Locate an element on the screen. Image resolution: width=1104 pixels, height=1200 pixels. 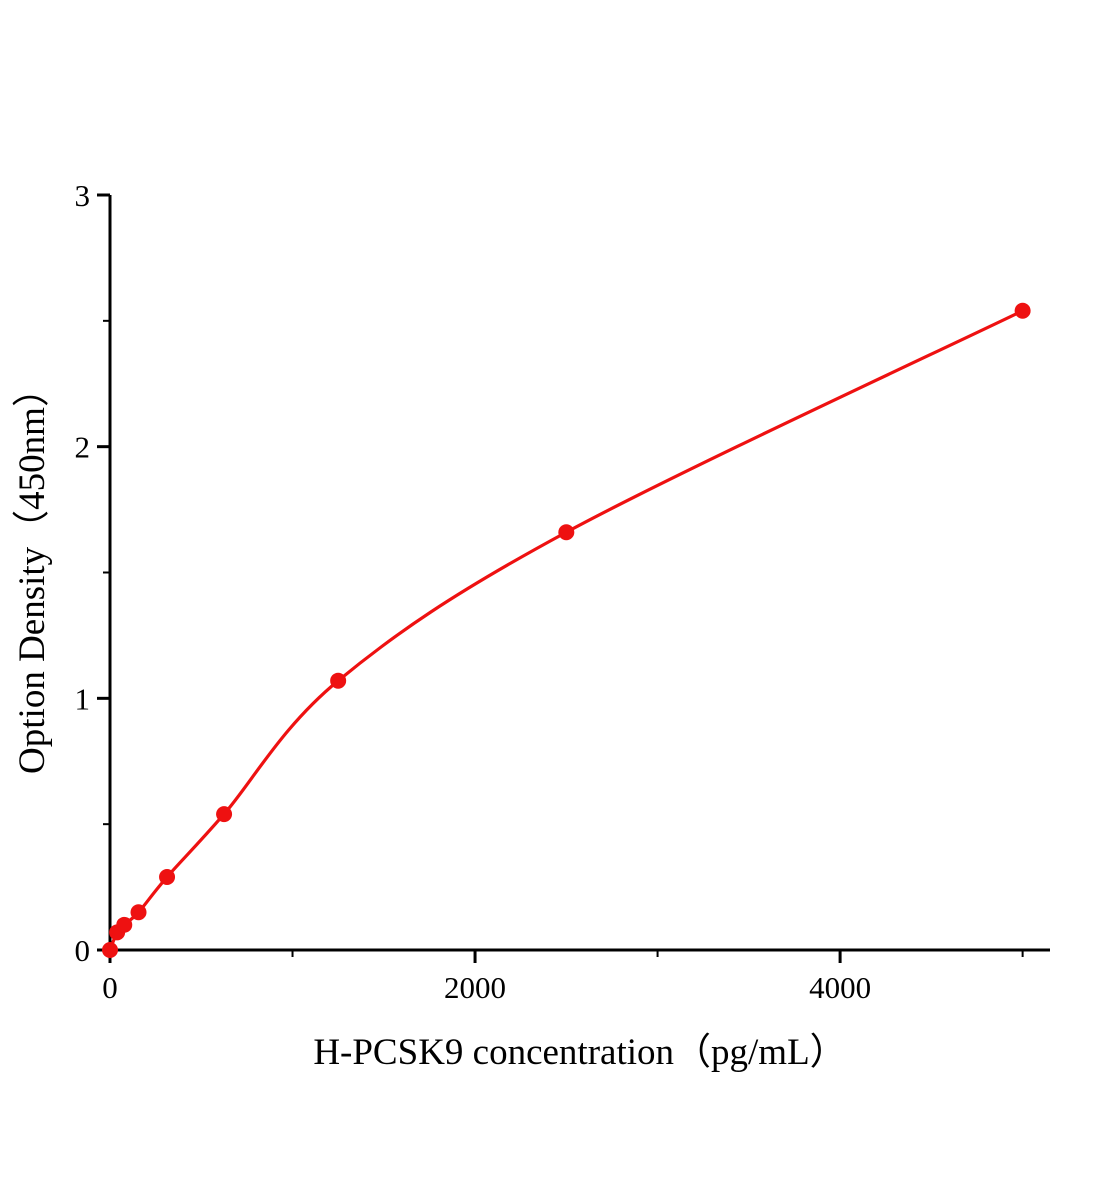
x-axis-label: H-PCSK9 concentration（pg/mL） is located at coordinates (579, 1052).